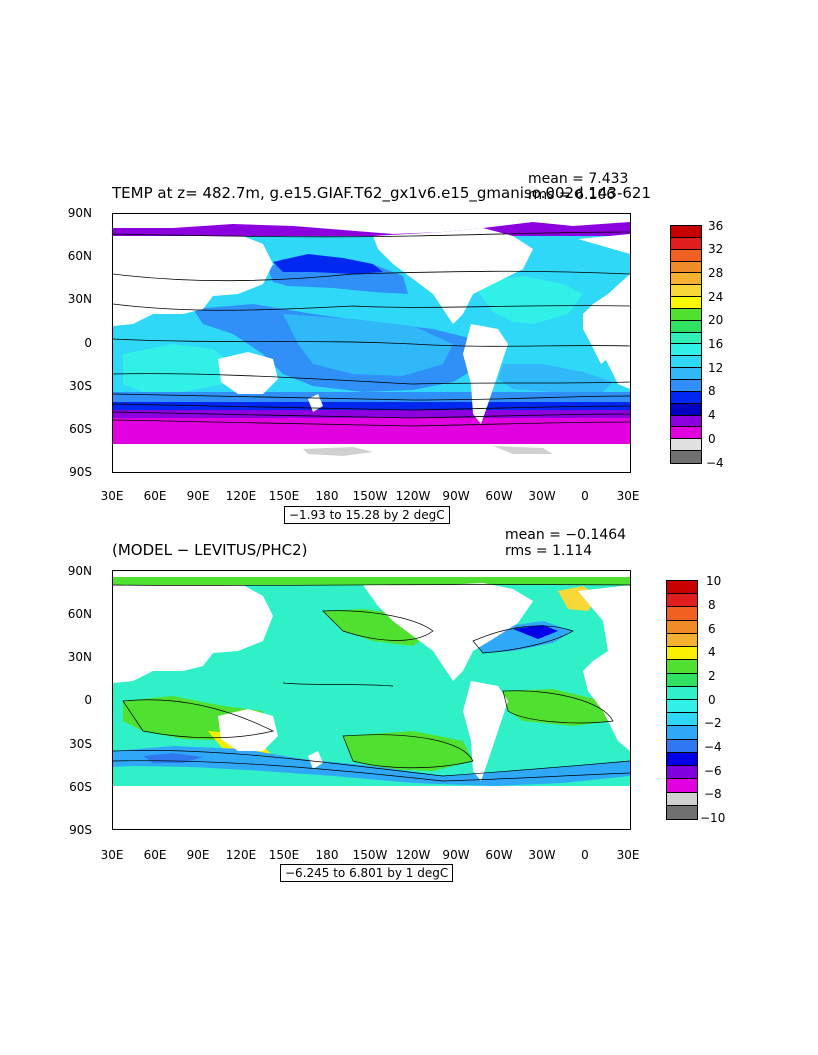 The width and height of the screenshot is (818, 1055). I want to click on colorbar-label: 4, so click(712, 652).